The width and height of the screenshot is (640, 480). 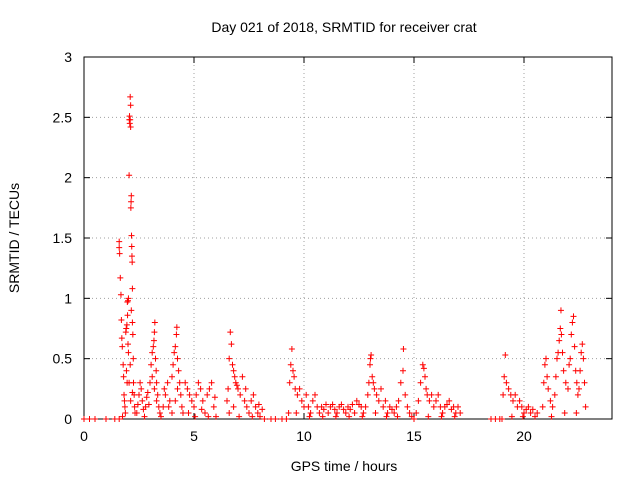 What do you see at coordinates (524, 436) in the screenshot?
I see `x-tick-label: 20` at bounding box center [524, 436].